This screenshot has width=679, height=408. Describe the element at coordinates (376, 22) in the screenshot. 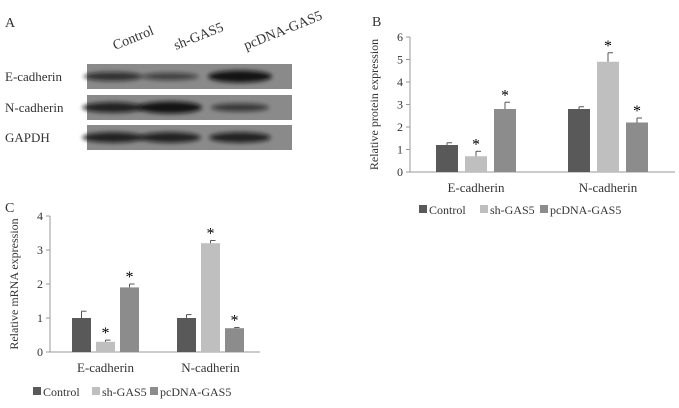

I see `panel-label: B` at that location.